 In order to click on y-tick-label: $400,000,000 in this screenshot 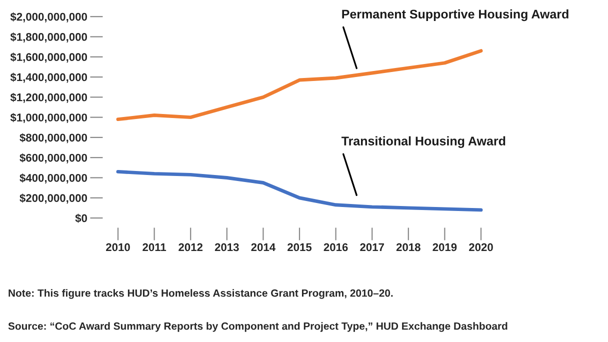, I will do `click(53, 179)`.